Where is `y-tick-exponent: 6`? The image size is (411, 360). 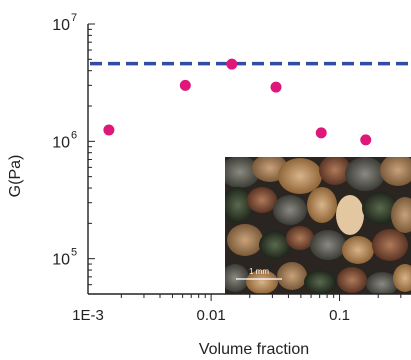 y-tick-exponent: 6 is located at coordinates (74, 135).